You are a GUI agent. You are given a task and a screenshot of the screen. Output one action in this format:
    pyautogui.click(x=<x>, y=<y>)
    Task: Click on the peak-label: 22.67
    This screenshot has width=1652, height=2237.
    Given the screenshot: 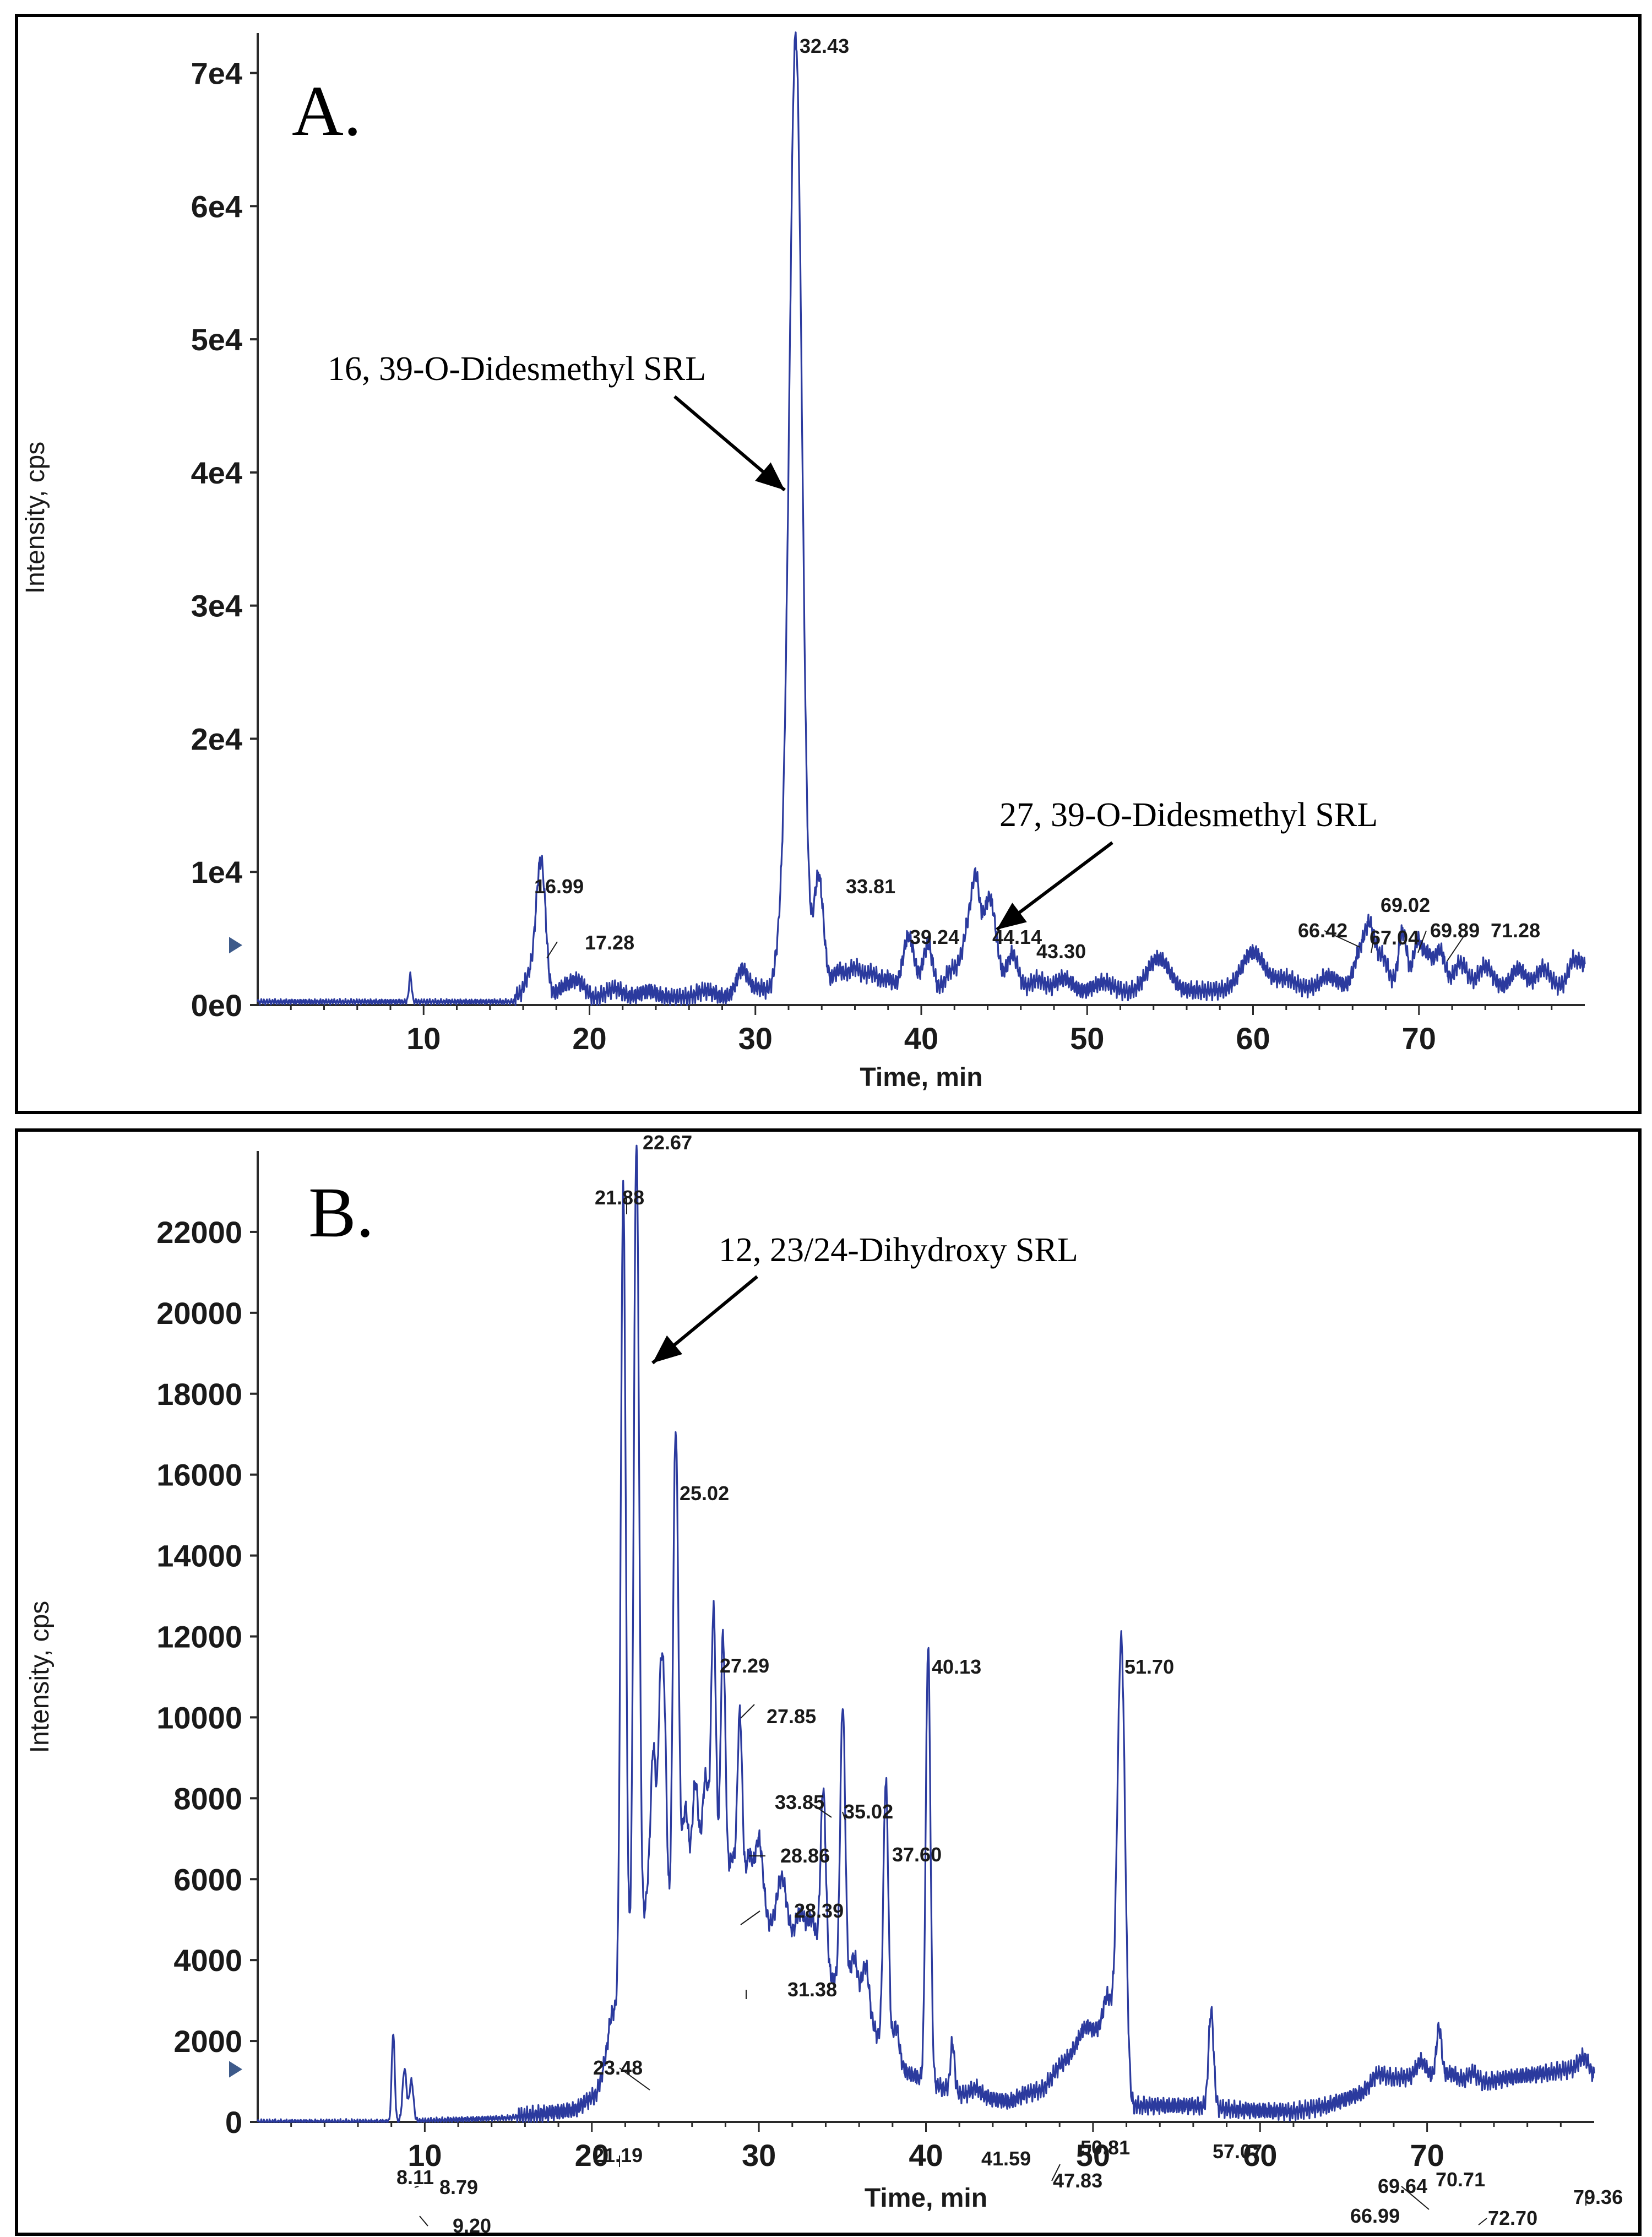 What is the action you would take?
    pyautogui.click(x=667, y=1142)
    